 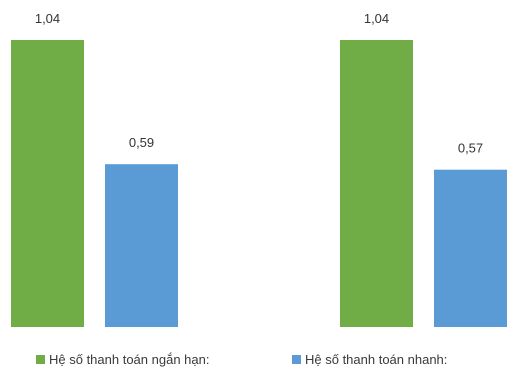 What do you see at coordinates (254, 363) in the screenshot?
I see `legend: Hệ số thanh toán ngắn hạn` at bounding box center [254, 363].